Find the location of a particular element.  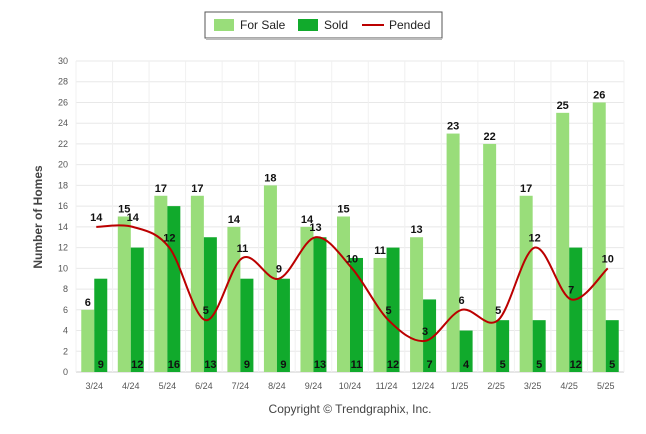

x-tick-label: 12/24 is located at coordinates (423, 386).